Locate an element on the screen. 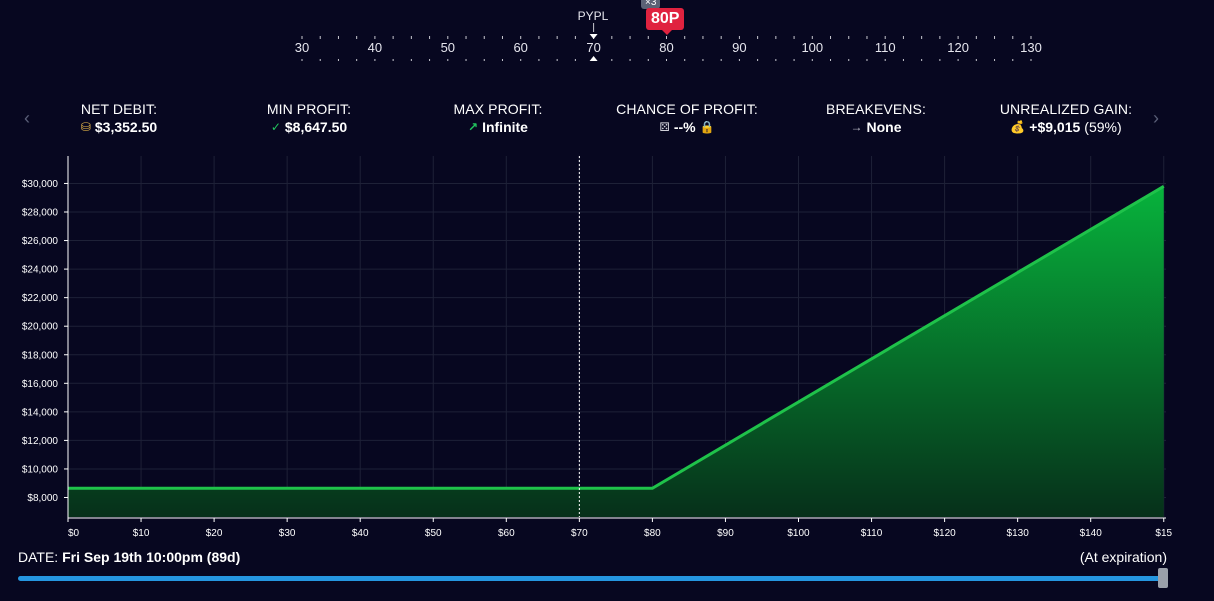  ruler-tick-label: 90 is located at coordinates (739, 47).